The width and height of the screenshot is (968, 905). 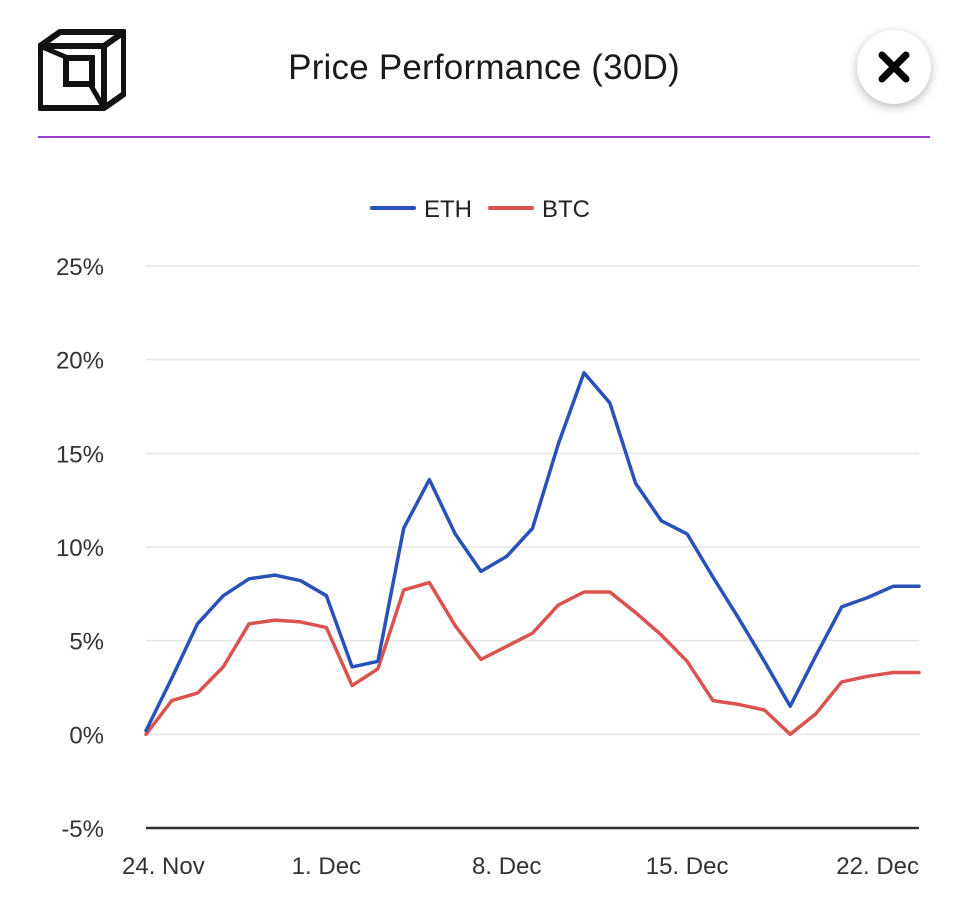 I want to click on y-tick-label: 10%, so click(x=80, y=548).